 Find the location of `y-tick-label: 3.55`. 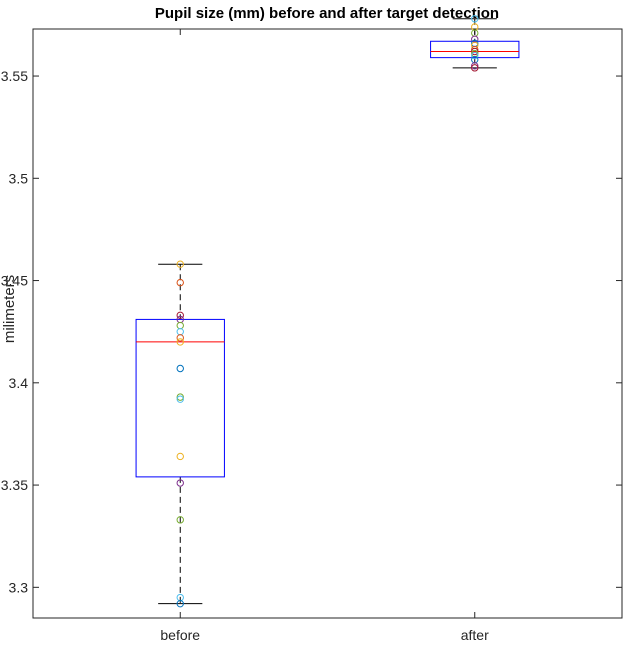

y-tick-label: 3.55 is located at coordinates (14, 76).